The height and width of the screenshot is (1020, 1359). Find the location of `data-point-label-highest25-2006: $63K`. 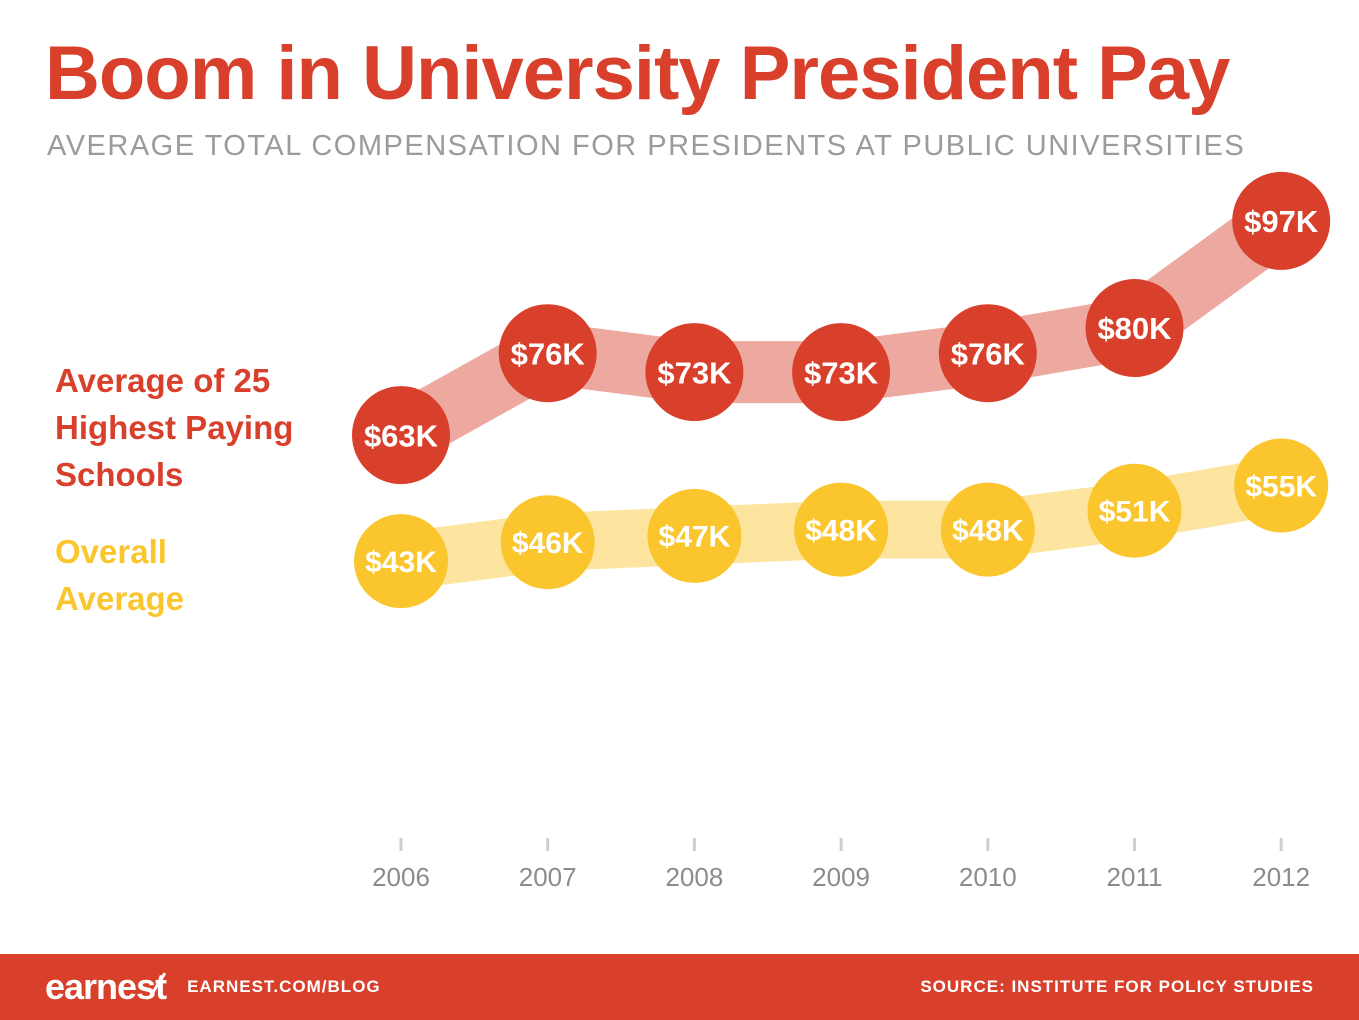

data-point-label-highest25-2006: $63K is located at coordinates (401, 435).